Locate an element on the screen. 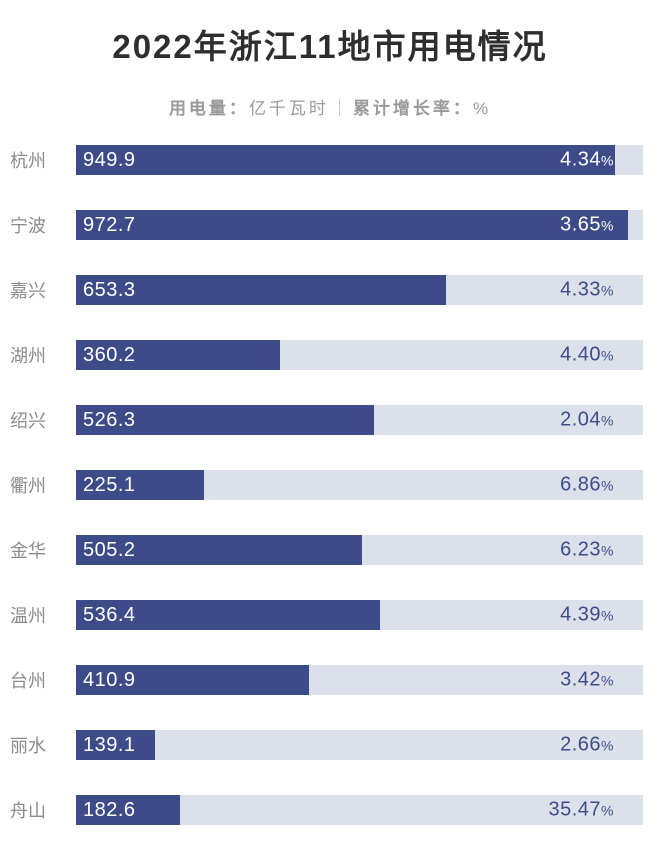 The height and width of the screenshot is (860, 660). chart-row: 温州 536.4 4.39% is located at coordinates (330, 615).